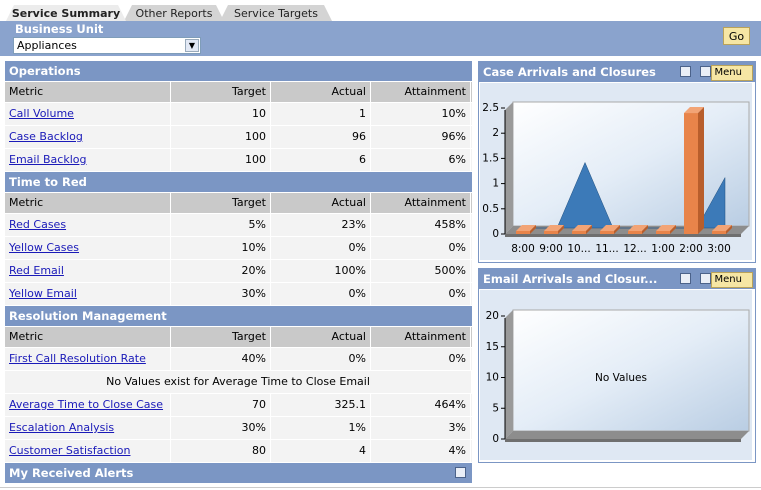 This screenshot has height=490, width=761. What do you see at coordinates (88, 114) in the screenshot?
I see `table-cell: Call Volume` at bounding box center [88, 114].